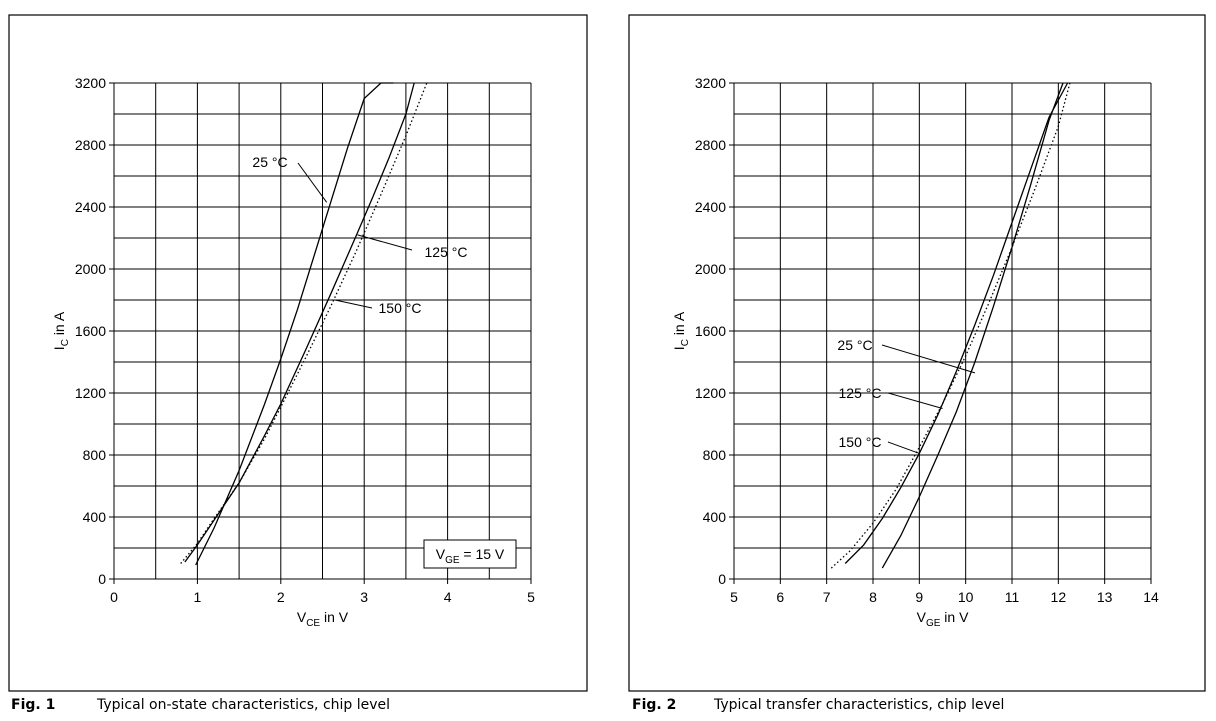 The height and width of the screenshot is (721, 1216). I want to click on annotation-text: VGE = 15 V, so click(470, 556).